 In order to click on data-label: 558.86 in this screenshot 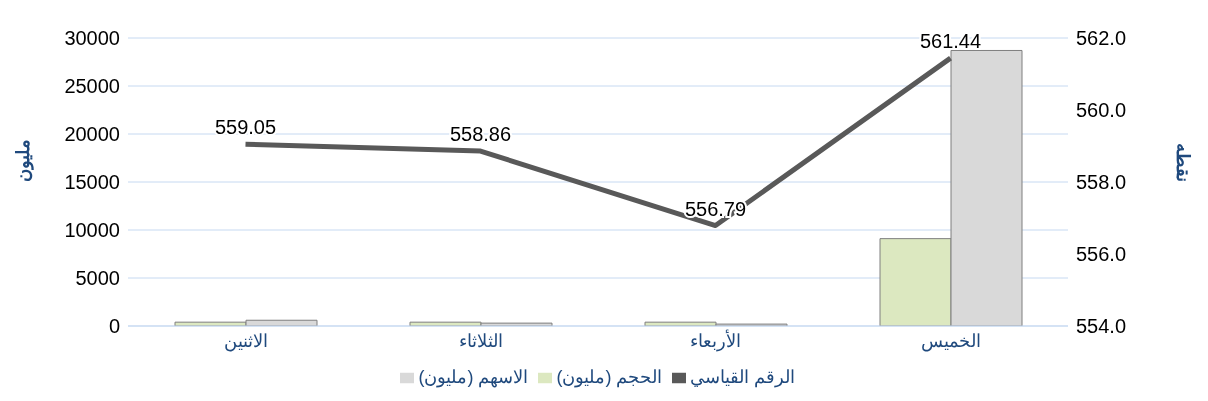, I will do `click(480, 134)`.